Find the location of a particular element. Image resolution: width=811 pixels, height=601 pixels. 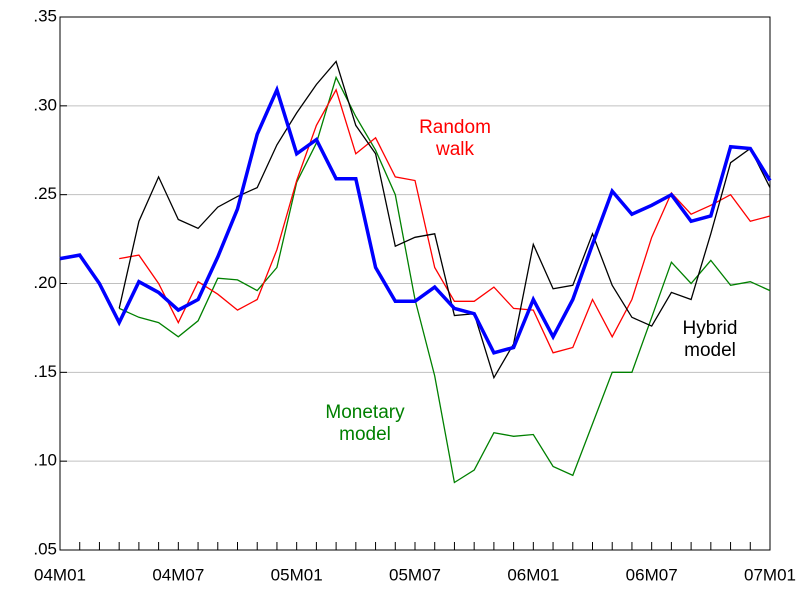

y-tick-label: .05 is located at coordinates (45, 548).